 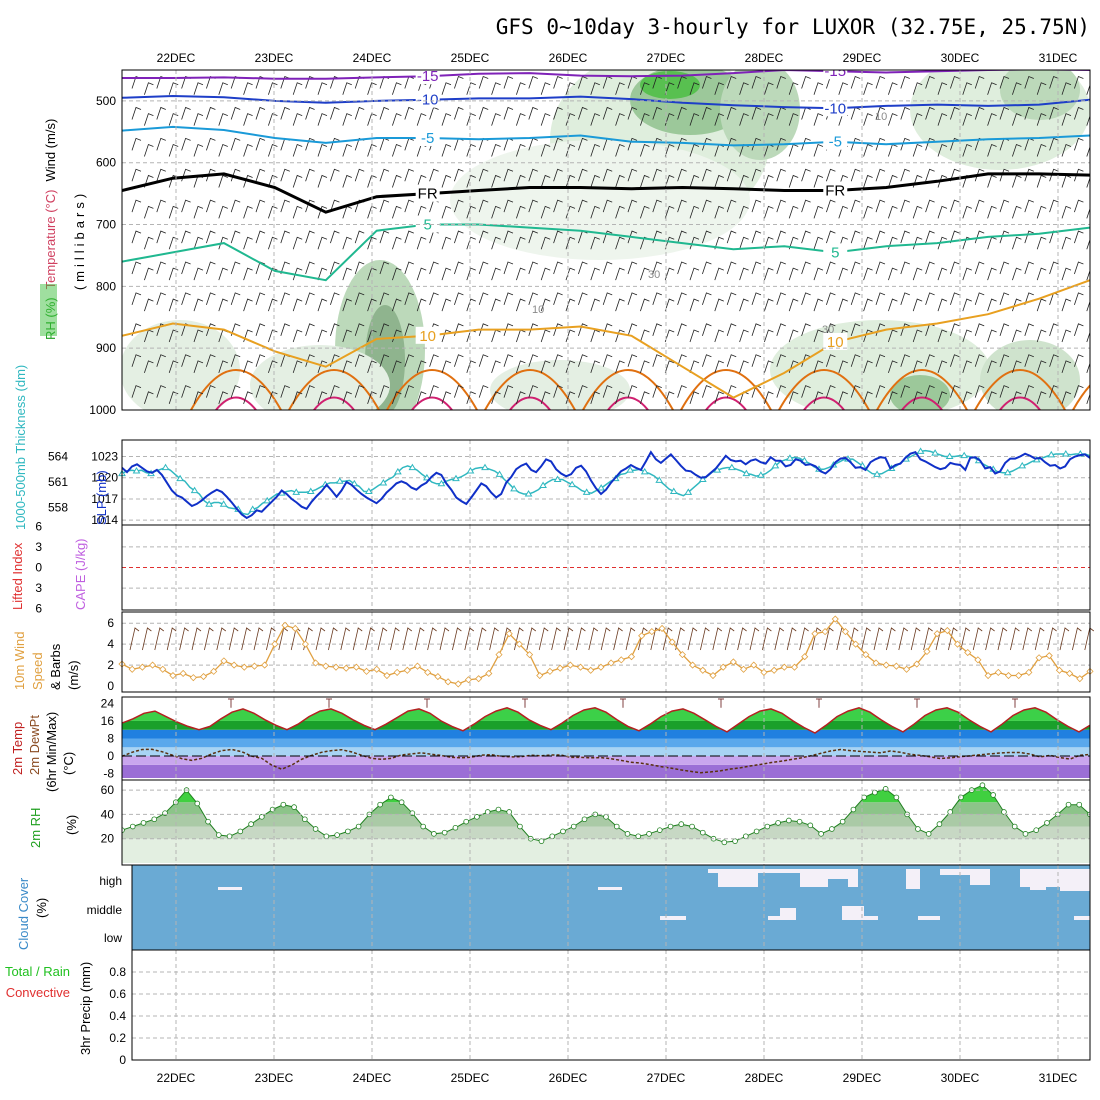 I want to click on lifted-index-tick: 0, so click(x=38, y=568).